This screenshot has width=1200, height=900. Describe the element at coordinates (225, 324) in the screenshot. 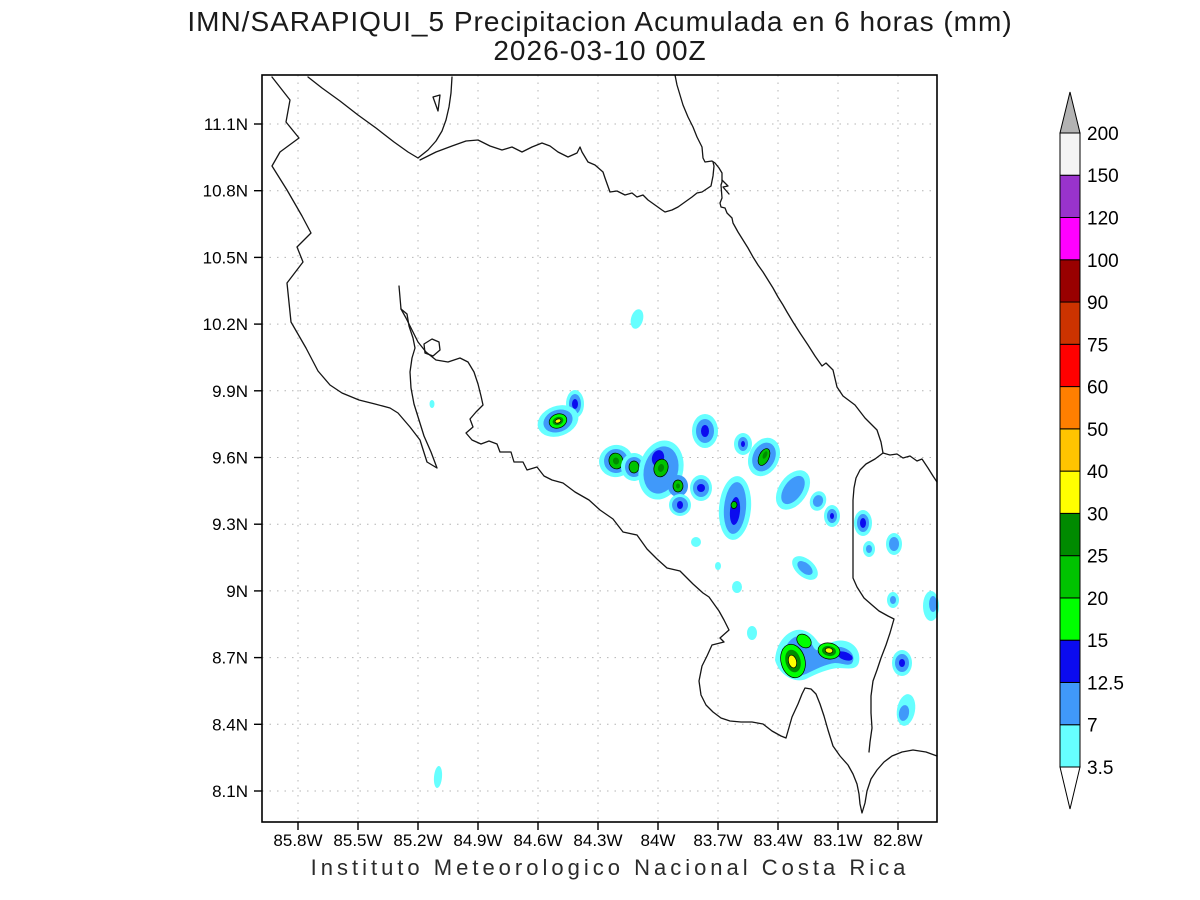

I see `y-tick-label: 10.2N` at that location.